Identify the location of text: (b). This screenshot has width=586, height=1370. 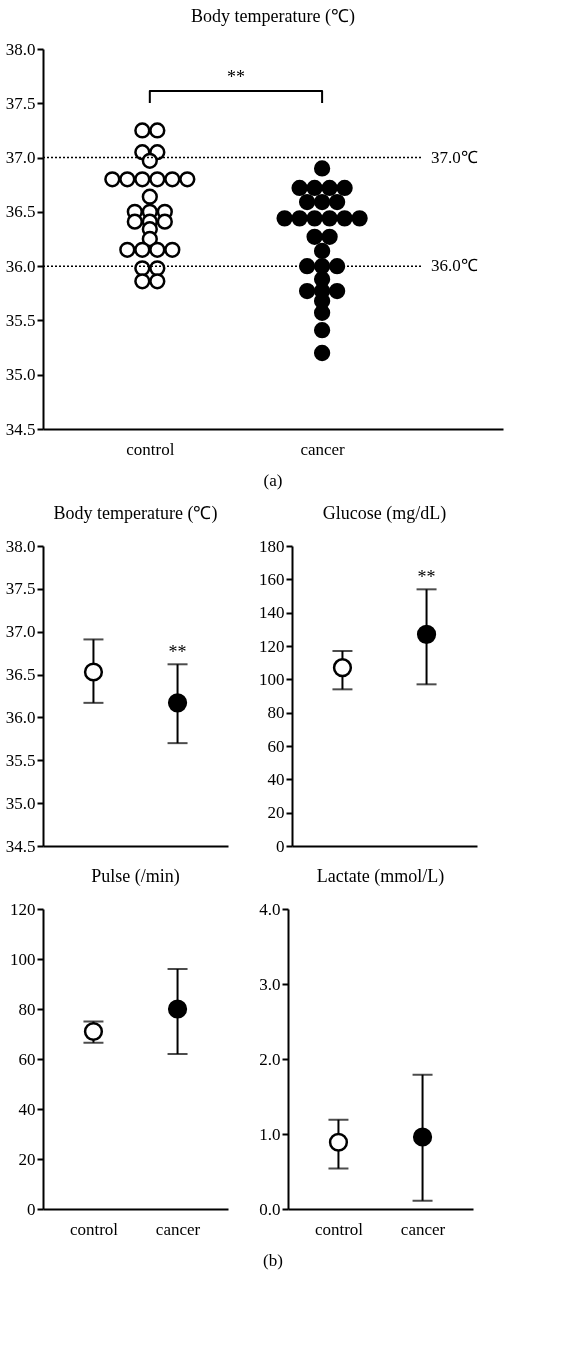
(273, 1260).